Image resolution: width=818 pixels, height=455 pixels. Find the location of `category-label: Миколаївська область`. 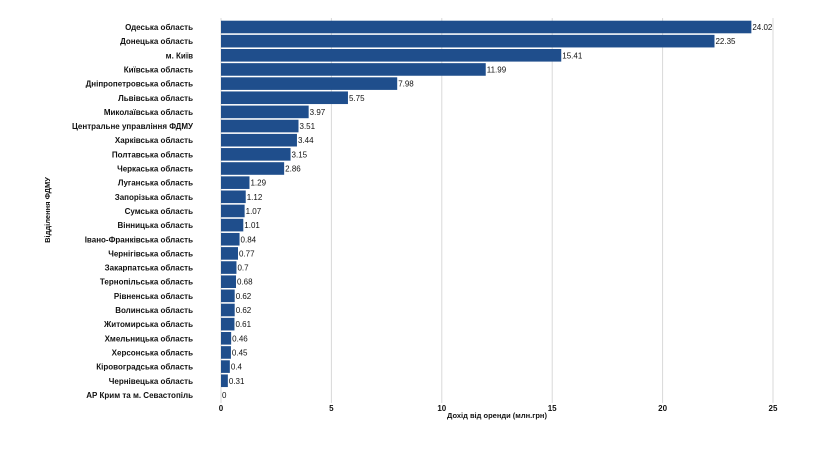

category-label: Миколаївська область is located at coordinates (148, 112).